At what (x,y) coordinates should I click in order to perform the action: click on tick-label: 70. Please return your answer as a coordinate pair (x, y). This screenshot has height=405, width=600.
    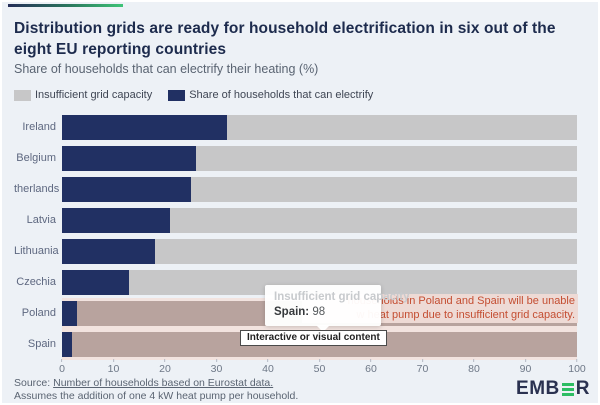
    Looking at the image, I should click on (422, 369).